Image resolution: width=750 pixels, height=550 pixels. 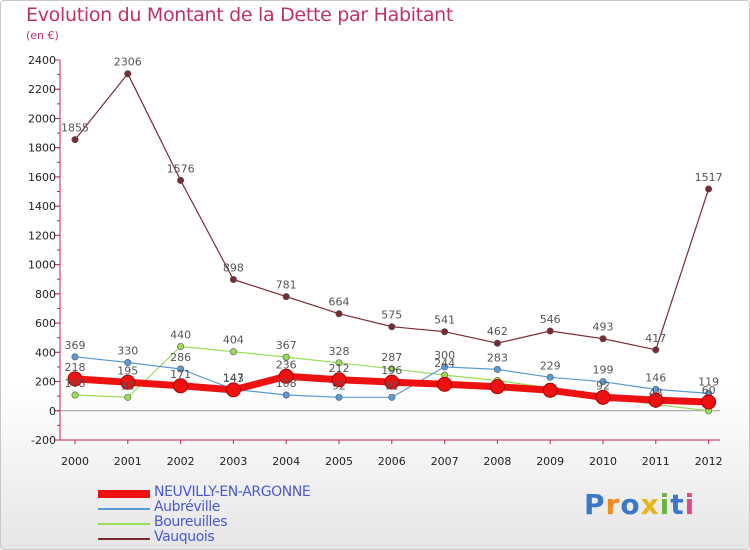 What do you see at coordinates (286, 461) in the screenshot?
I see `x-tick-label: 2004` at bounding box center [286, 461].